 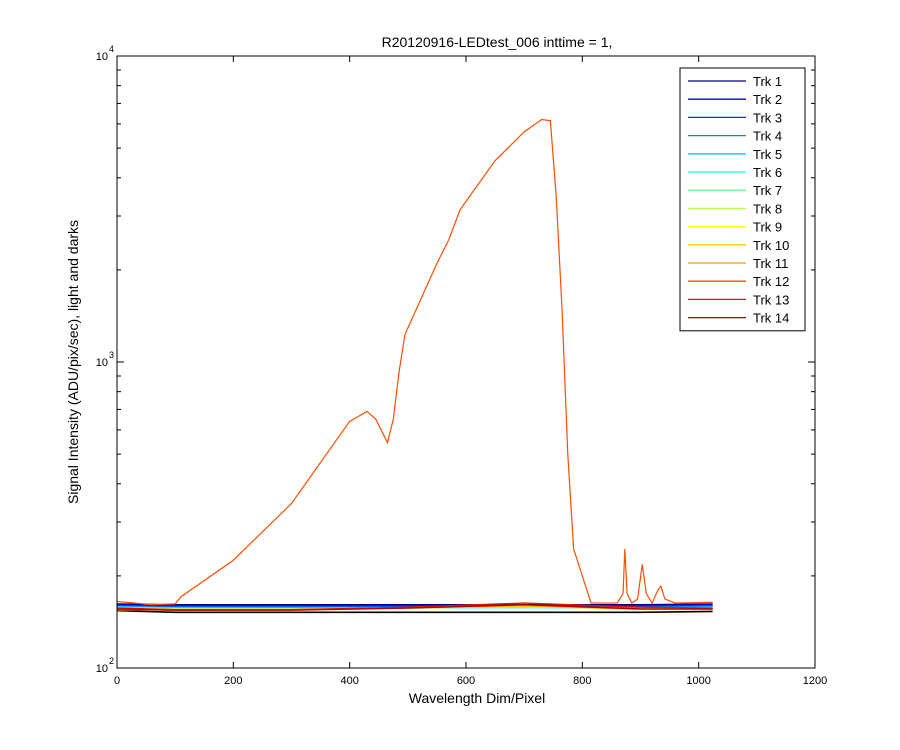 What do you see at coordinates (771, 299) in the screenshot?
I see `legend-label: Trk 13` at bounding box center [771, 299].